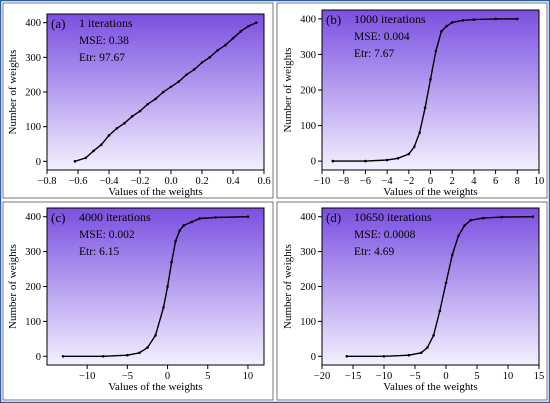 The height and width of the screenshot is (403, 550). I want to click on x-tick-label: 0.0, so click(170, 181).